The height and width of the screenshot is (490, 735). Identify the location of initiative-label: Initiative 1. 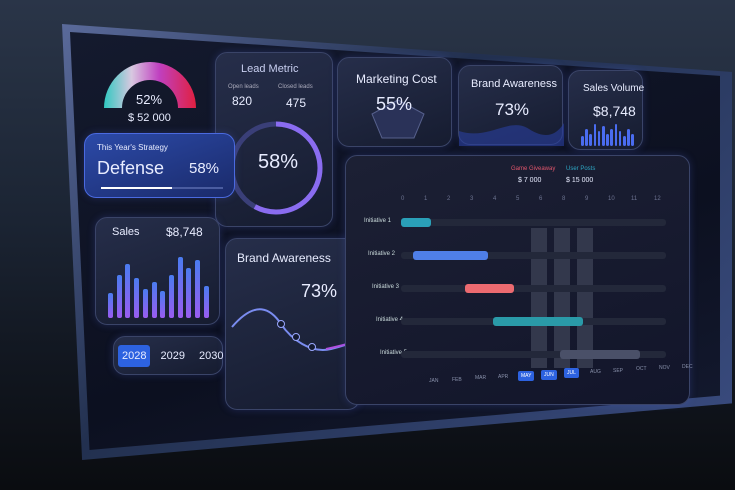
(378, 221).